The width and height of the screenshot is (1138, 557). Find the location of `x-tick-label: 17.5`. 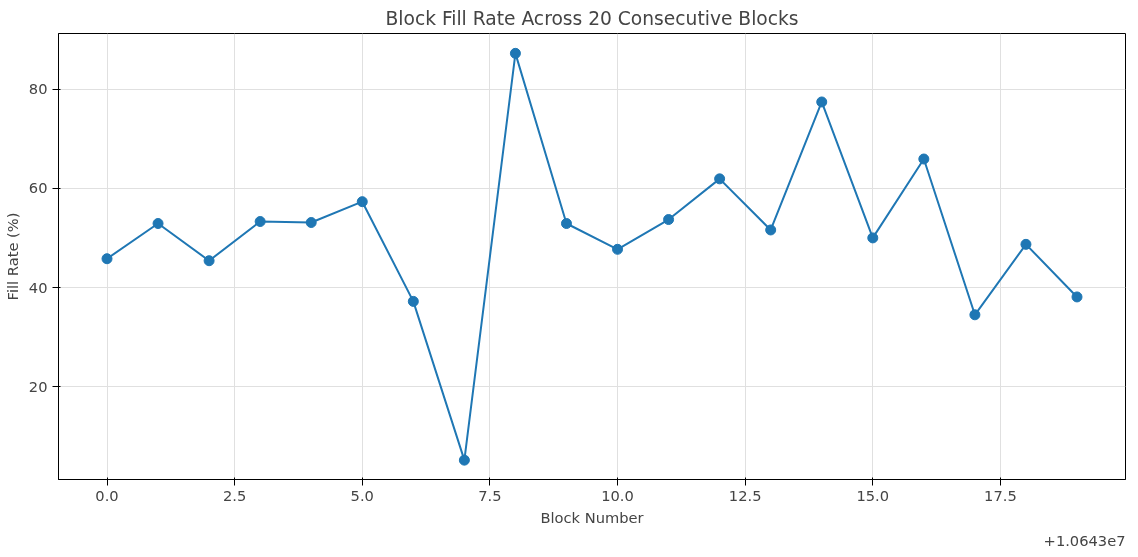

x-tick-label: 17.5 is located at coordinates (1000, 495).